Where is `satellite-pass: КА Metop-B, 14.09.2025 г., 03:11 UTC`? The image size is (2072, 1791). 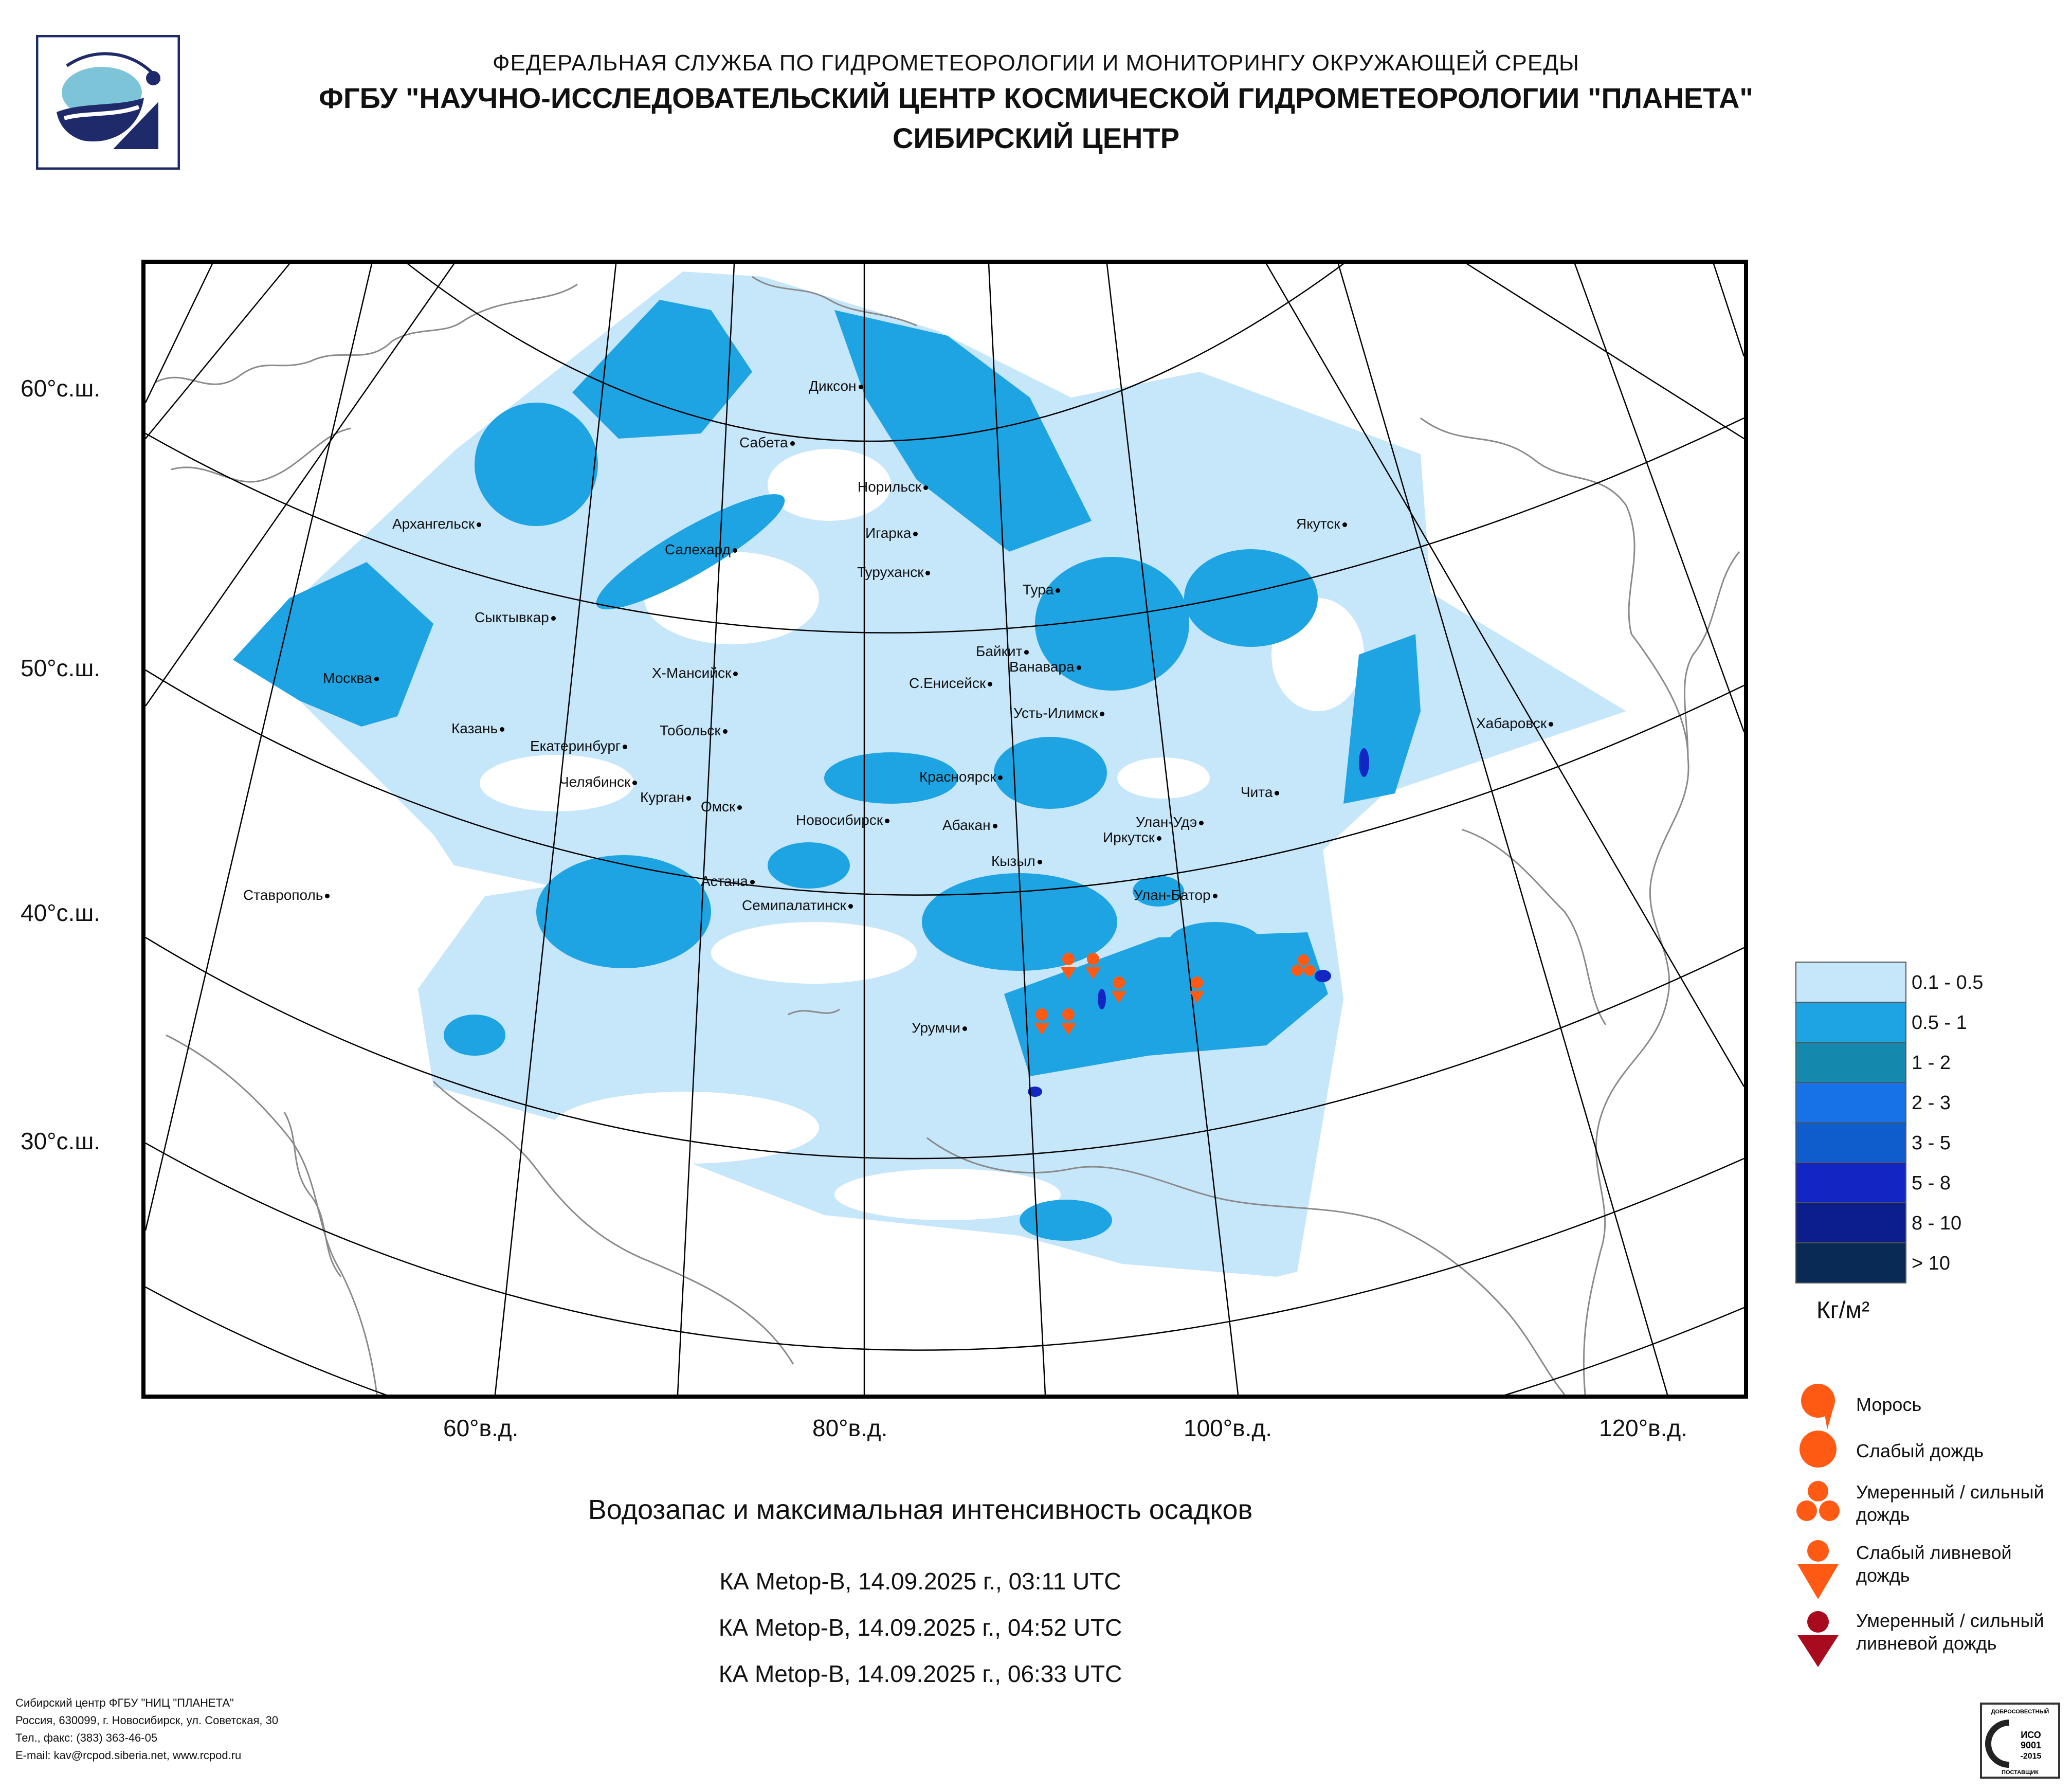
satellite-pass: КА Metop-B, 14.09.2025 г., 03:11 UTC is located at coordinates (920, 1581).